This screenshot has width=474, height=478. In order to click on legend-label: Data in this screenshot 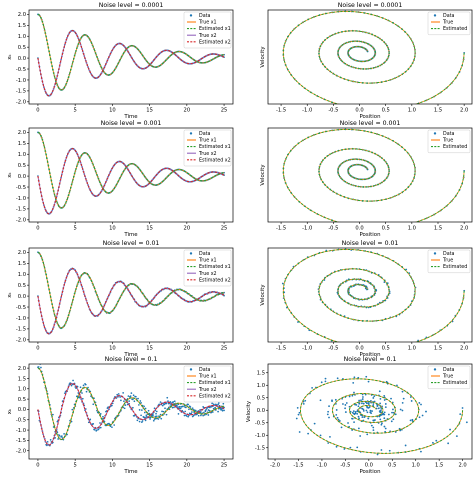, I will do `click(449, 370)`.